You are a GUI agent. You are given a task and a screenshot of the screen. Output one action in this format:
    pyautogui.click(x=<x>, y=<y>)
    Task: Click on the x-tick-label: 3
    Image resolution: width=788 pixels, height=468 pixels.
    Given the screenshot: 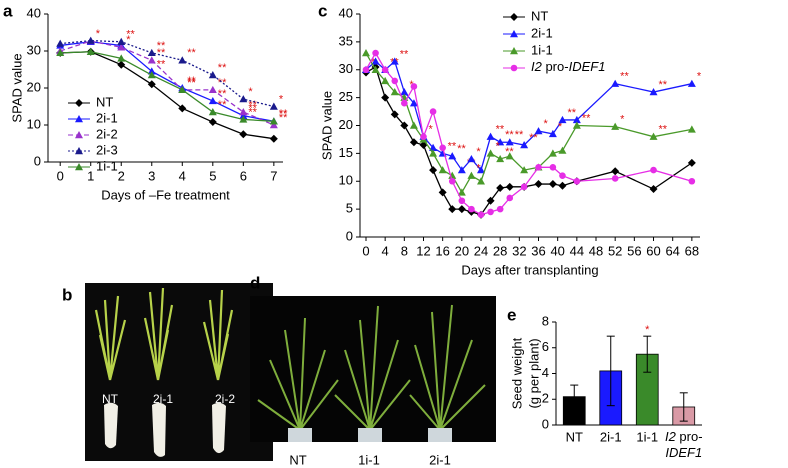 What is the action you would take?
    pyautogui.click(x=151, y=175)
    